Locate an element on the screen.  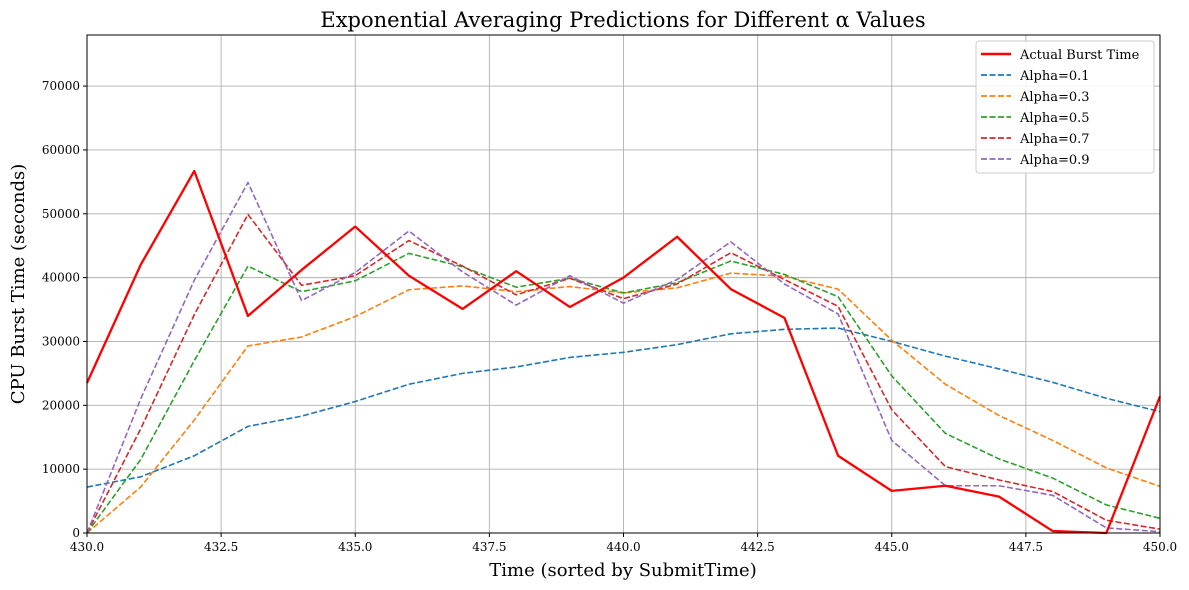
x-tick-label: 440.0 is located at coordinates (623, 547).